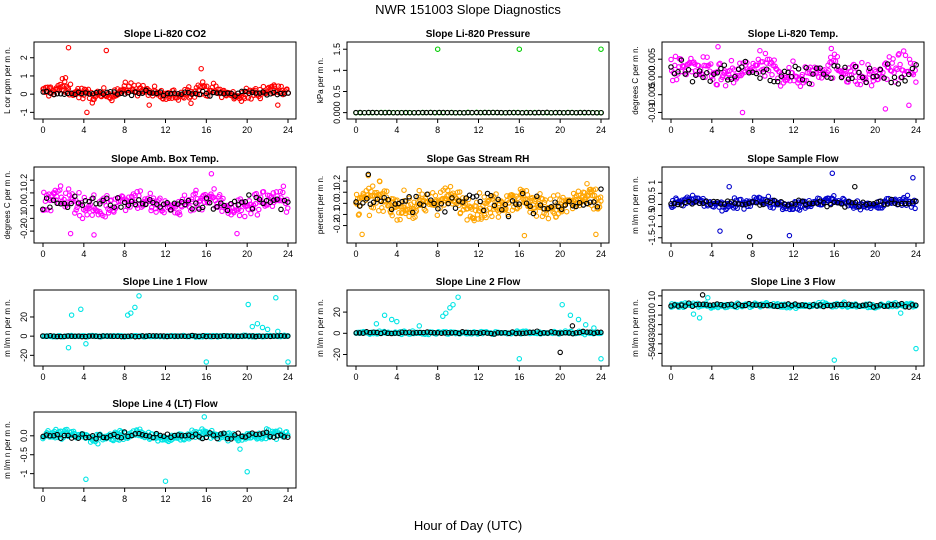 The height and width of the screenshot is (540, 936). What do you see at coordinates (24, 355) in the screenshot?
I see `y-tick-label: -20` at bounding box center [24, 355].